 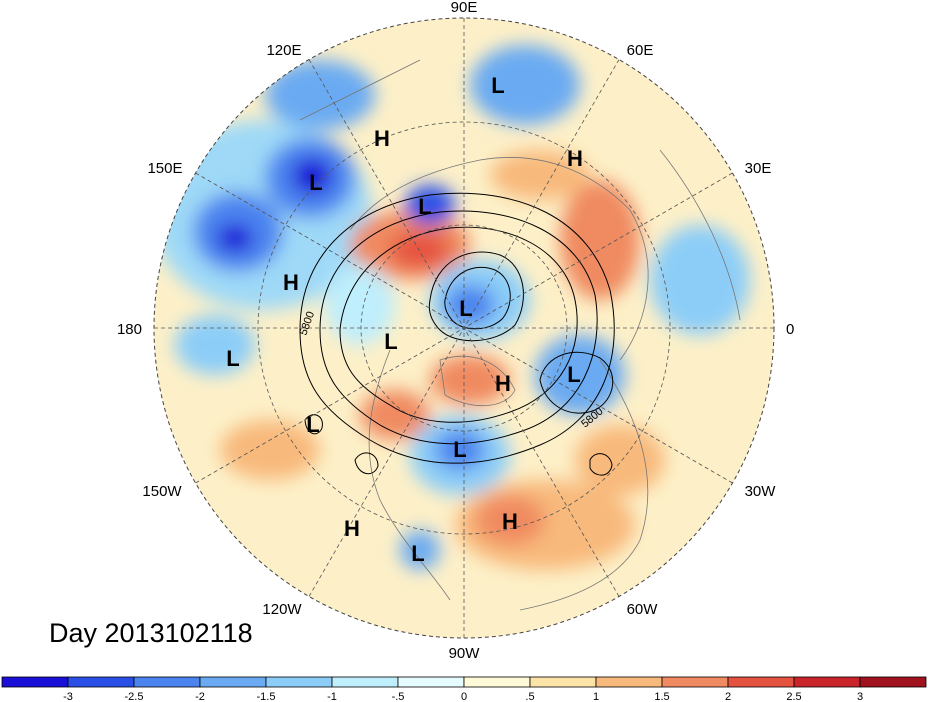 What do you see at coordinates (129, 329) in the screenshot?
I see `lon-label-180: 180` at bounding box center [129, 329].